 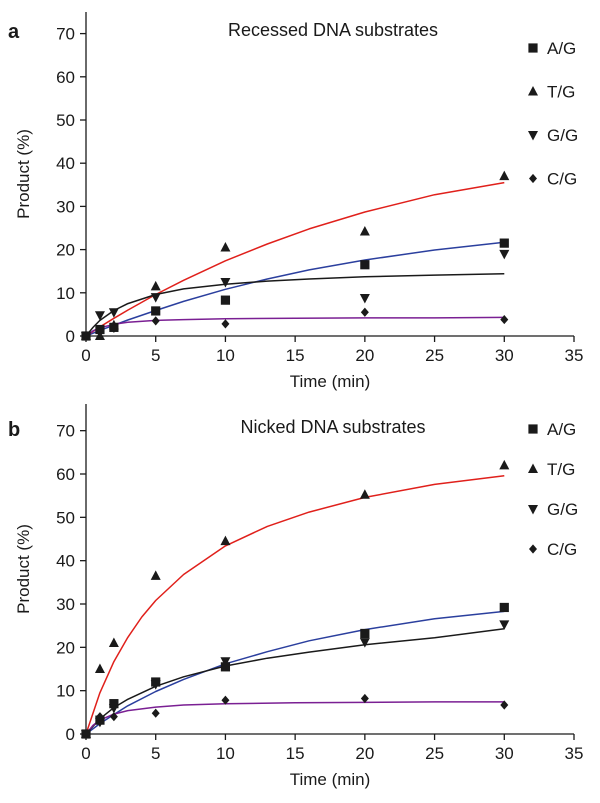 What do you see at coordinates (65, 604) in the screenshot?
I see `y-tick-label: 30` at bounding box center [65, 604].